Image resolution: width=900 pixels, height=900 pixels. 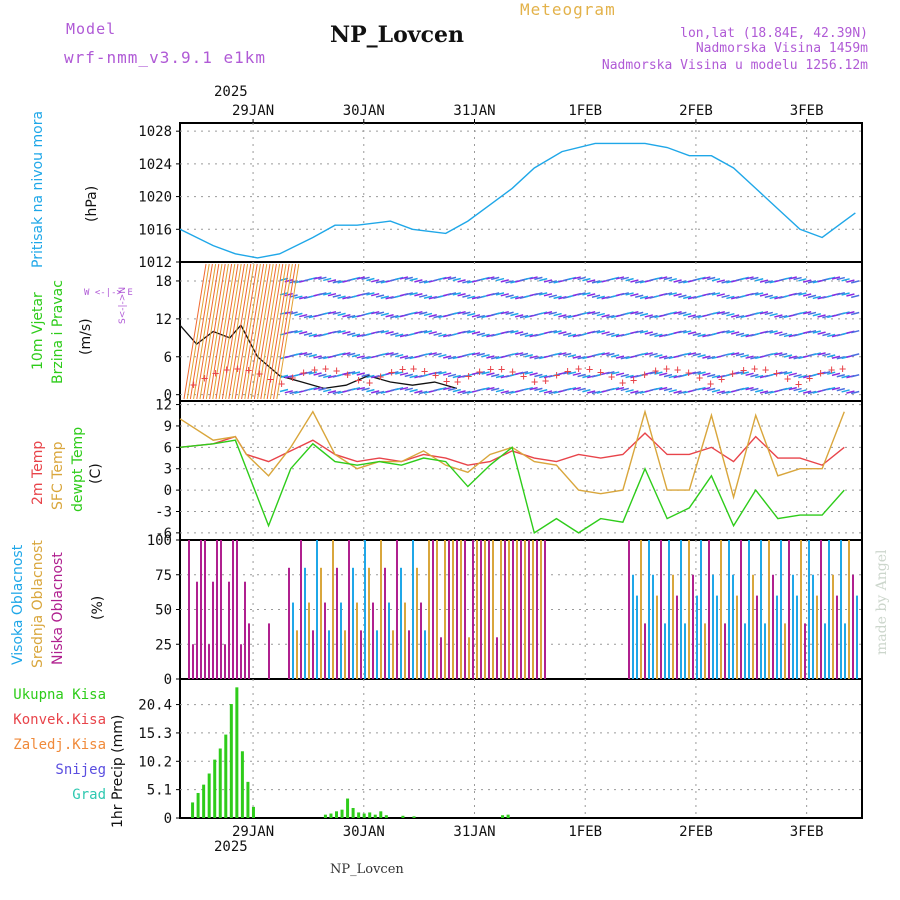 What do you see at coordinates (38, 472) in the screenshot?
I see `temp-label-2m: 2m Temp` at bounding box center [38, 472].